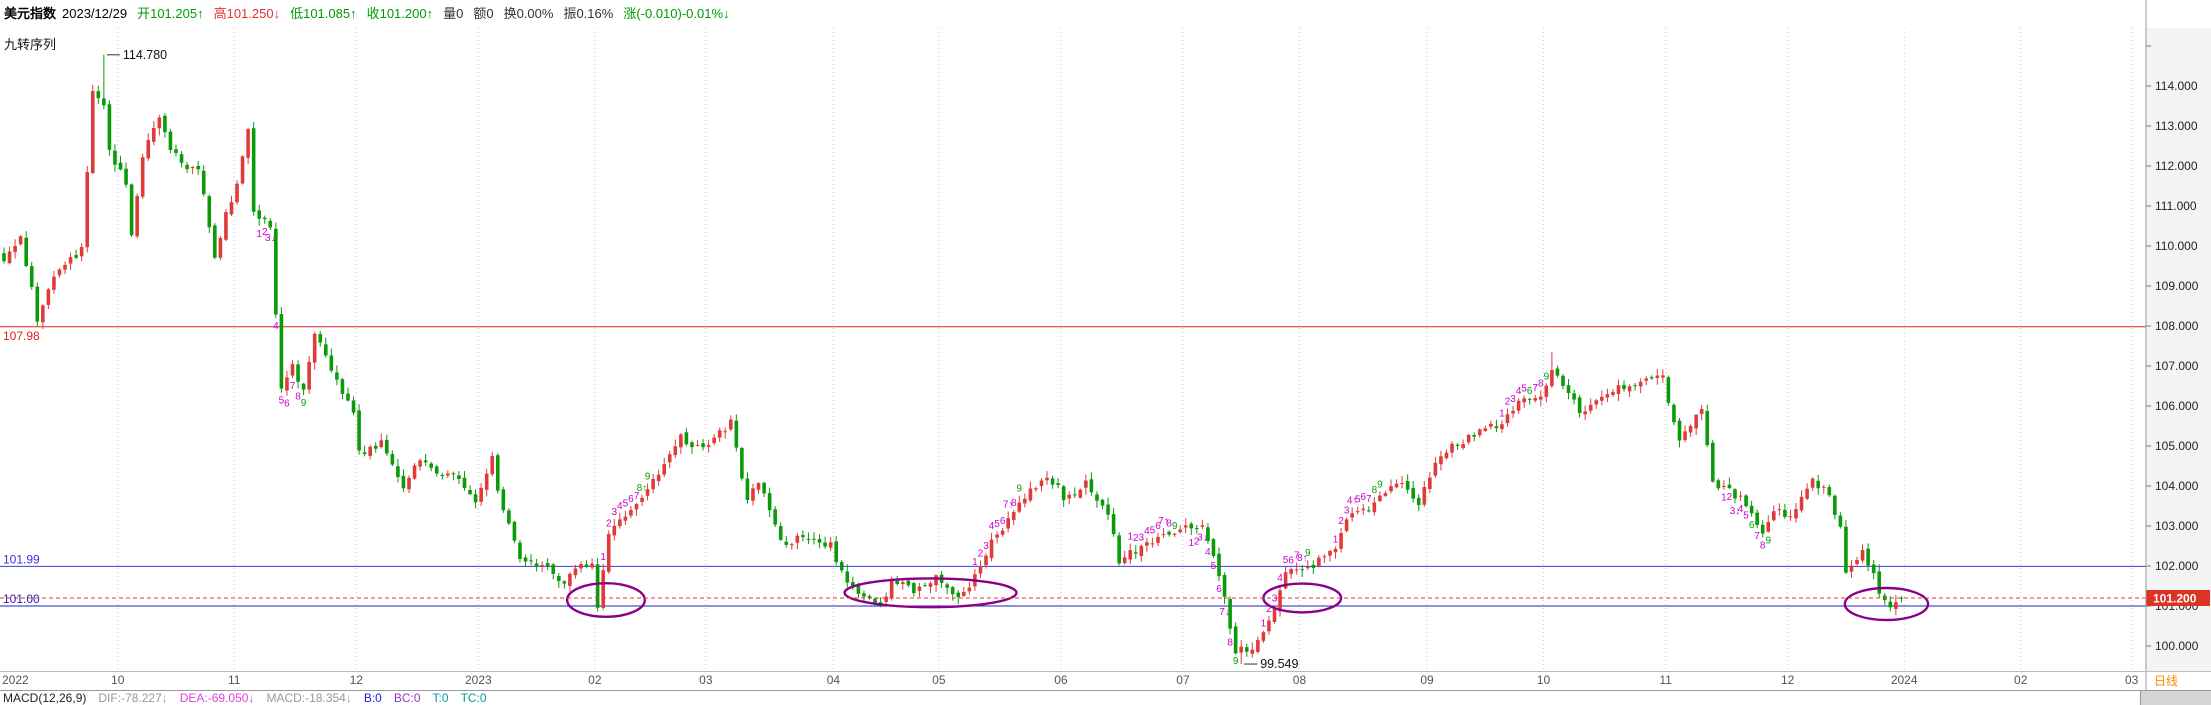  Describe the element at coordinates (2176, 126) in the screenshot. I see `y-axis-label: 113.000` at that location.